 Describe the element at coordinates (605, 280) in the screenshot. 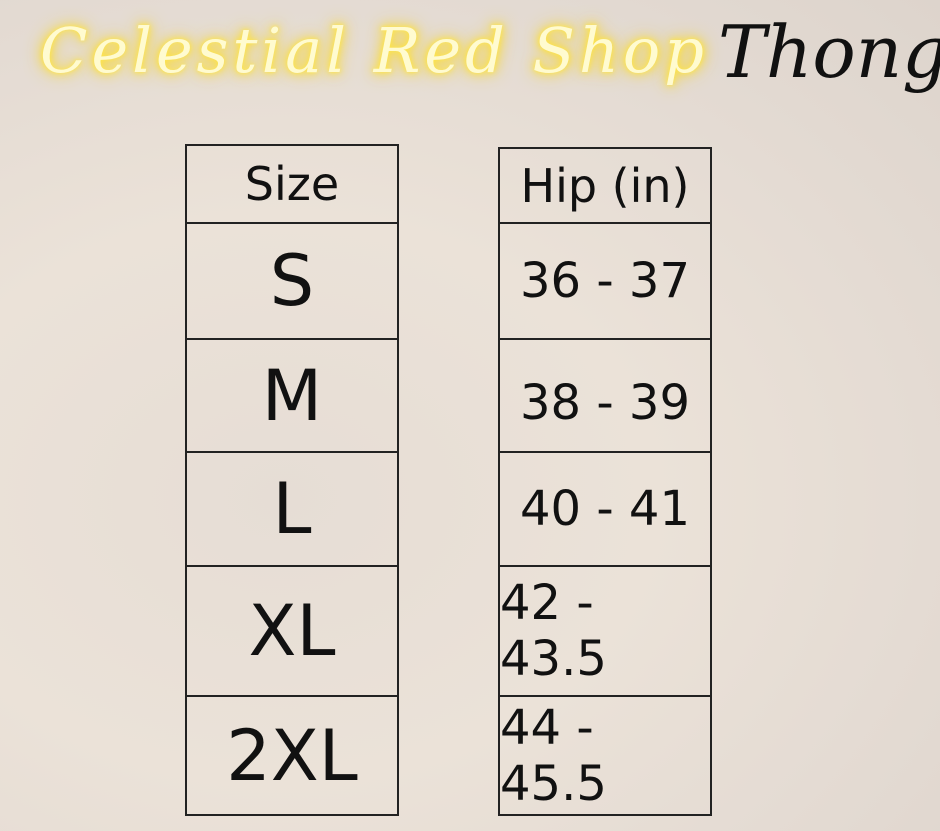

I see `hip-cell: 36 - 37` at that location.